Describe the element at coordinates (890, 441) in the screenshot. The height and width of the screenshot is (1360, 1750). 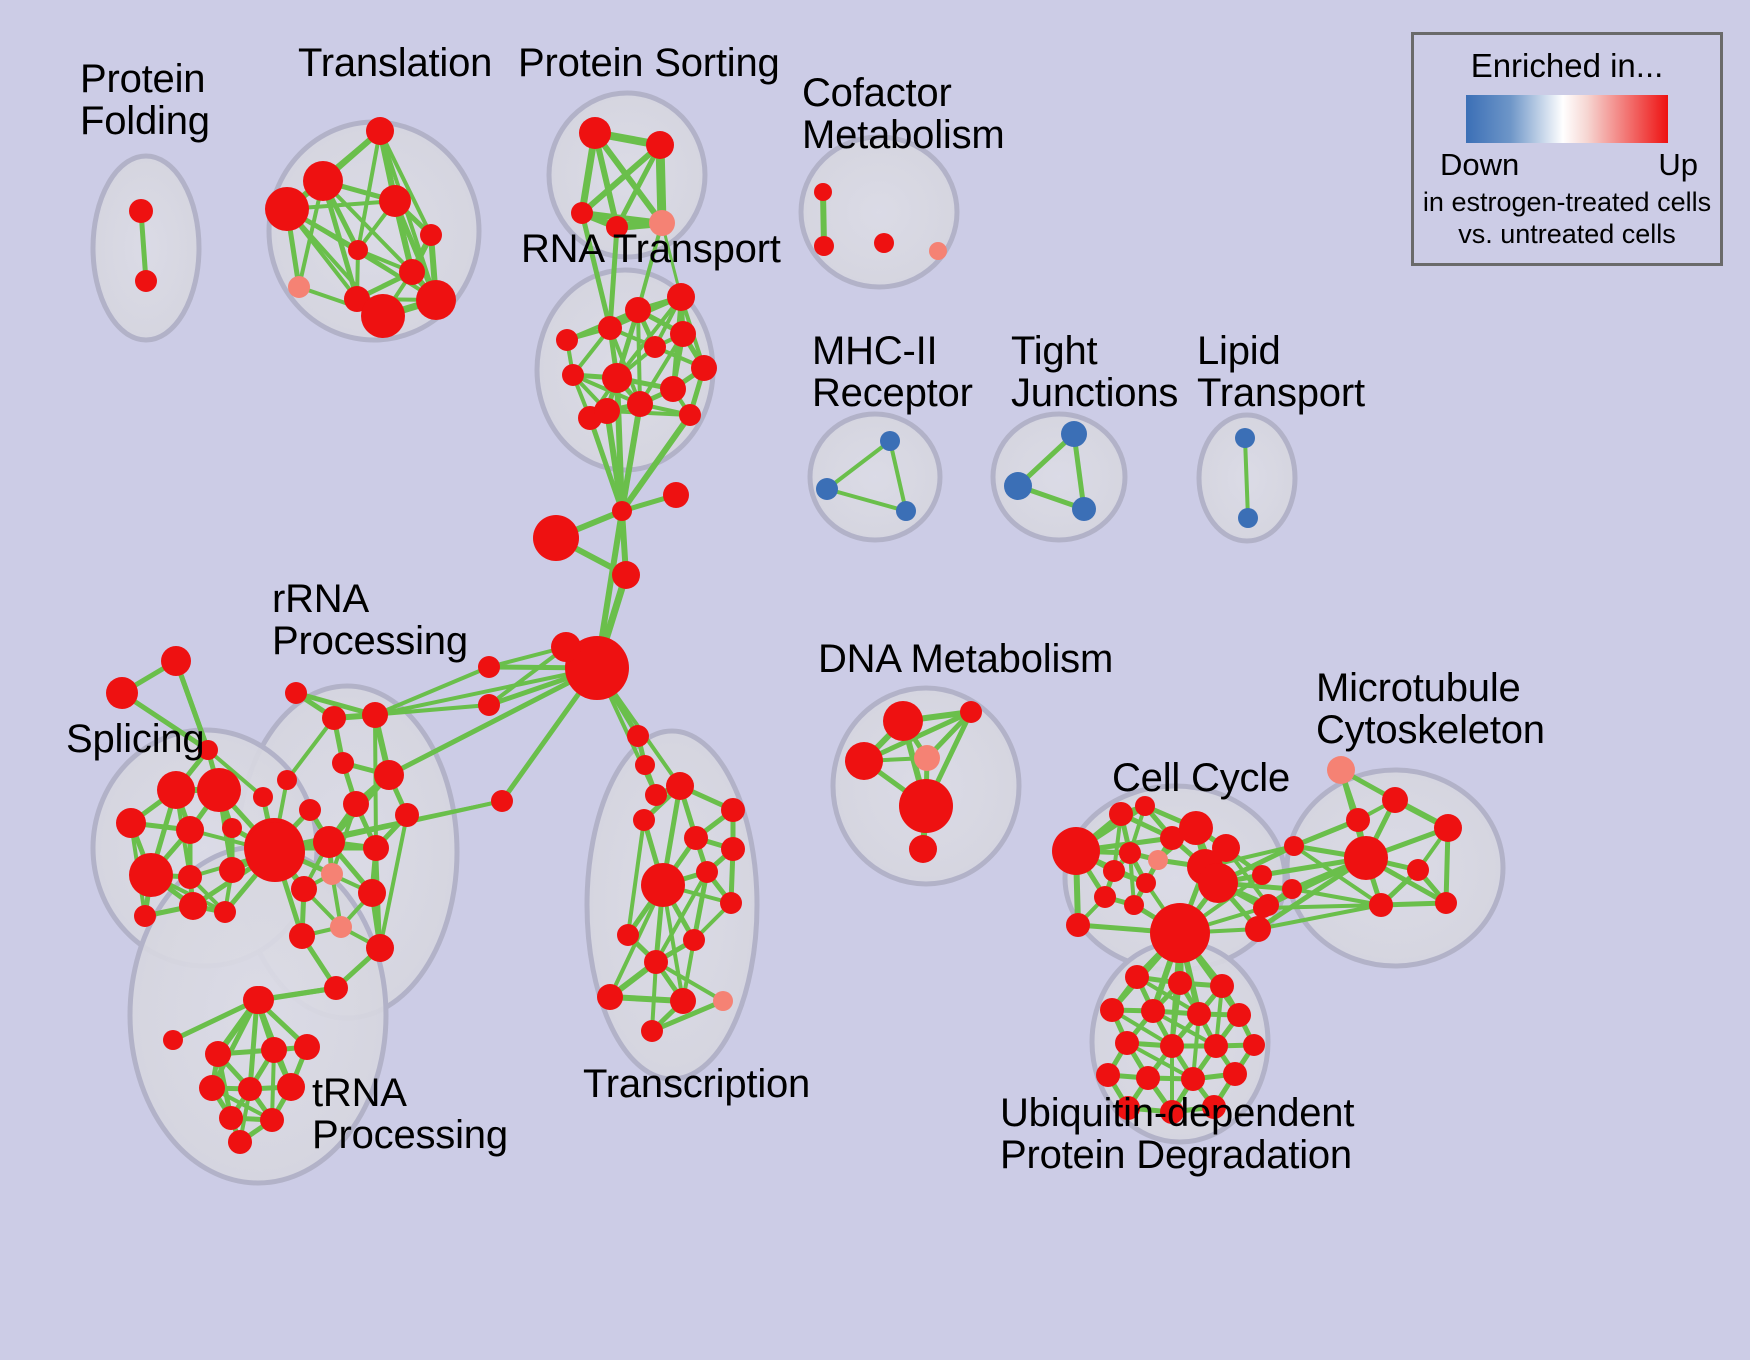
I see `node-mhc-ii-receptor` at that location.